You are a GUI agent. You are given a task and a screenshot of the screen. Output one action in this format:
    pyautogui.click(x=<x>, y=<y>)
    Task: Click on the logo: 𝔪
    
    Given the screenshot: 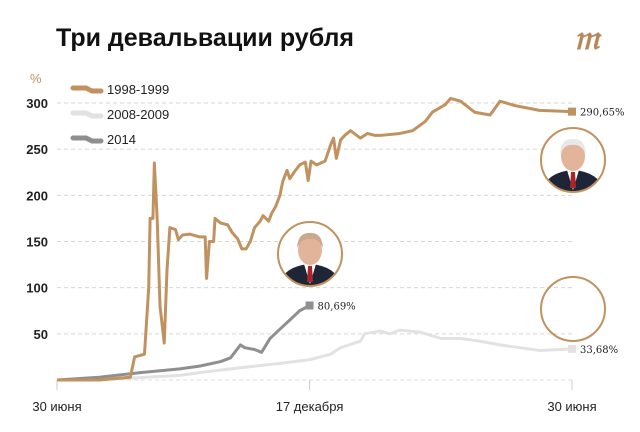 What is the action you would take?
    pyautogui.click(x=587, y=38)
    